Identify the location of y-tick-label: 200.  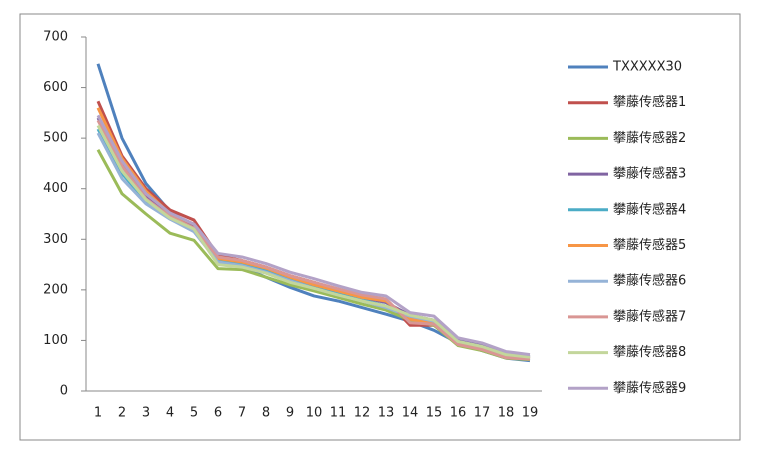
(55, 289).